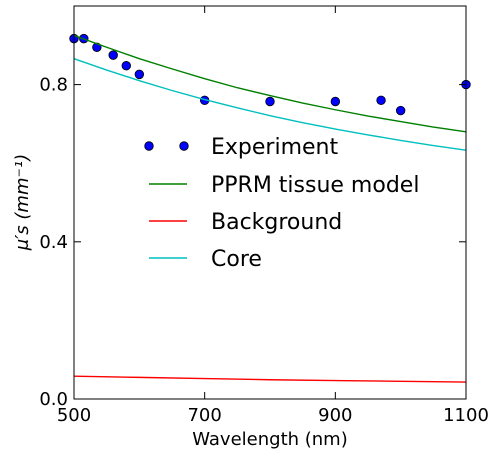 This screenshot has height=454, width=496. I want to click on x-axis-title: Wavelength (nm), so click(270, 439).